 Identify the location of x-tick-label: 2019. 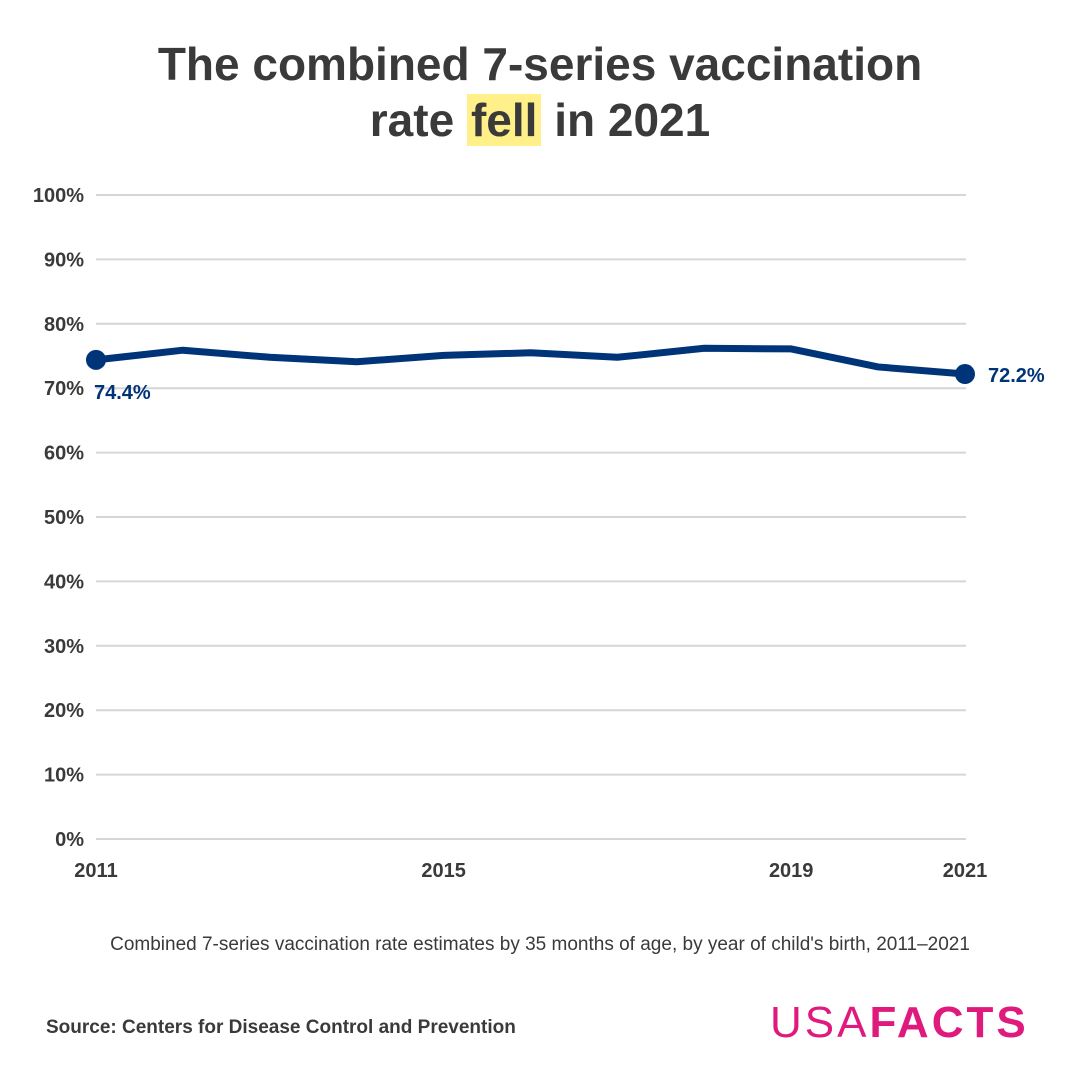
(791, 871).